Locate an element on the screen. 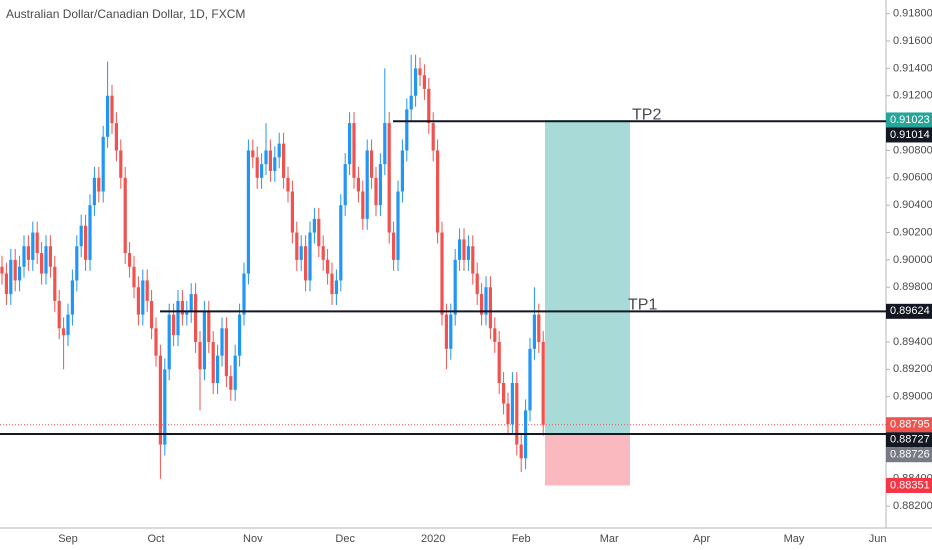 The width and height of the screenshot is (932, 550). x-tick-label: Dec is located at coordinates (345, 539).